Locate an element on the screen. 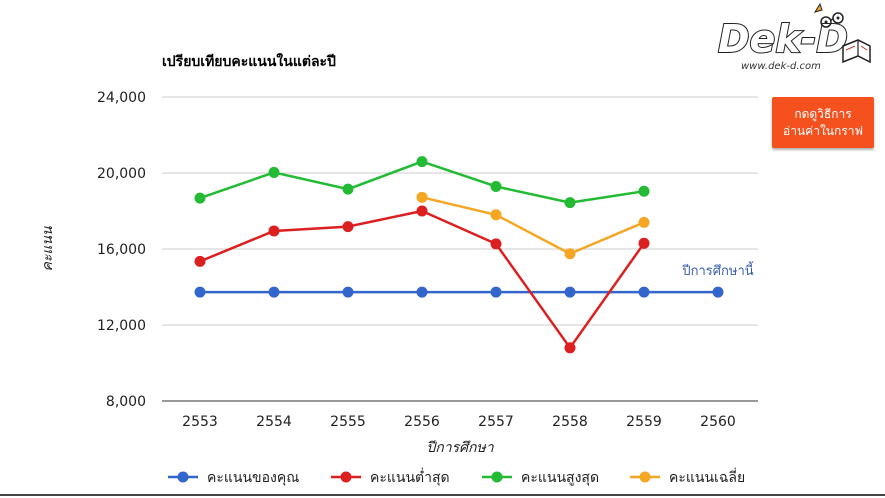 The height and width of the screenshot is (498, 885). x-tick-label: 2553 is located at coordinates (200, 422).